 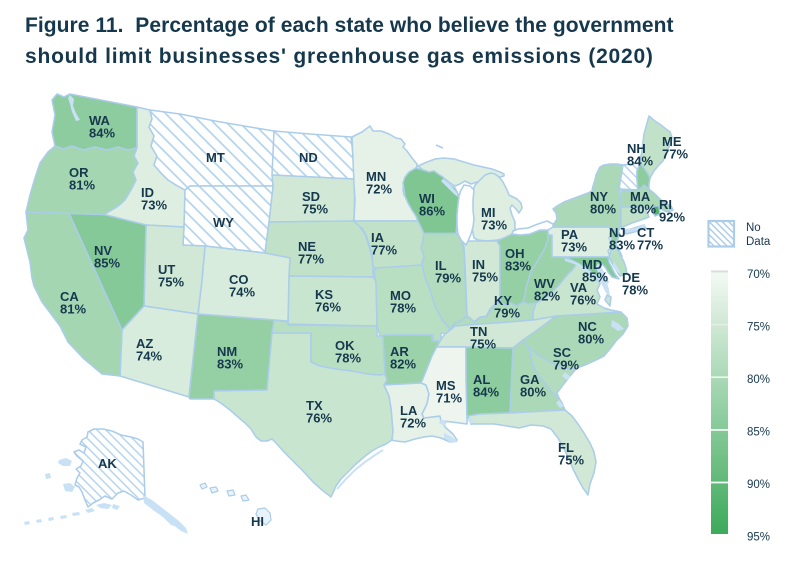 What do you see at coordinates (672, 217) in the screenshot?
I see `svg-text: 92%` at bounding box center [672, 217].